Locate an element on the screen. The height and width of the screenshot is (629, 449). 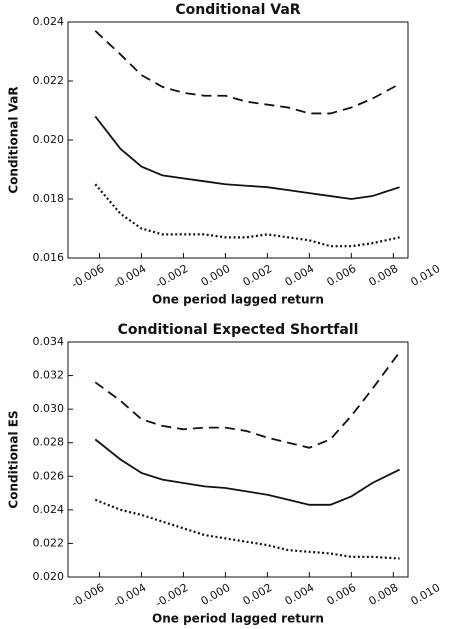
chart-title: Conditional VaR is located at coordinates (237, 10).